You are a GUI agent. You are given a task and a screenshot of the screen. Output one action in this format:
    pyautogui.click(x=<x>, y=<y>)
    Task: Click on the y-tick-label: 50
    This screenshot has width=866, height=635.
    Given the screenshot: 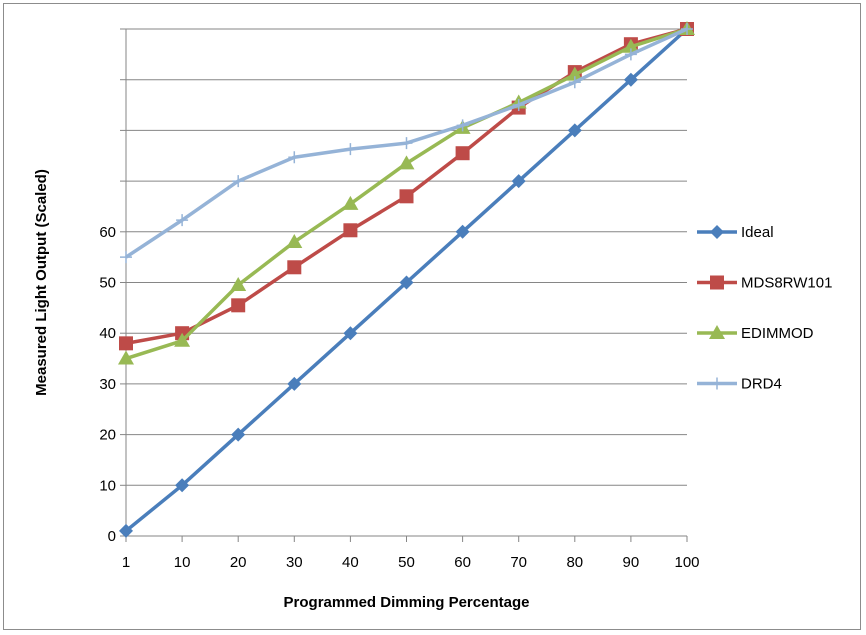 What is the action you would take?
    pyautogui.click(x=107, y=283)
    